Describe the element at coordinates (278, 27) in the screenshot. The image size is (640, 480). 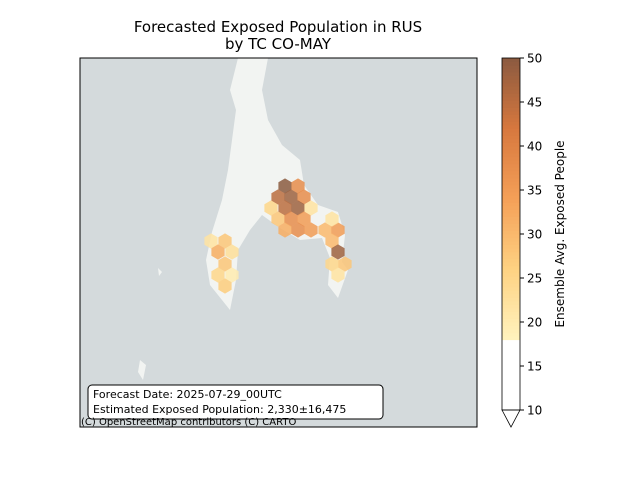
I see `title: Forecasted Exposed Population in RUS` at that location.